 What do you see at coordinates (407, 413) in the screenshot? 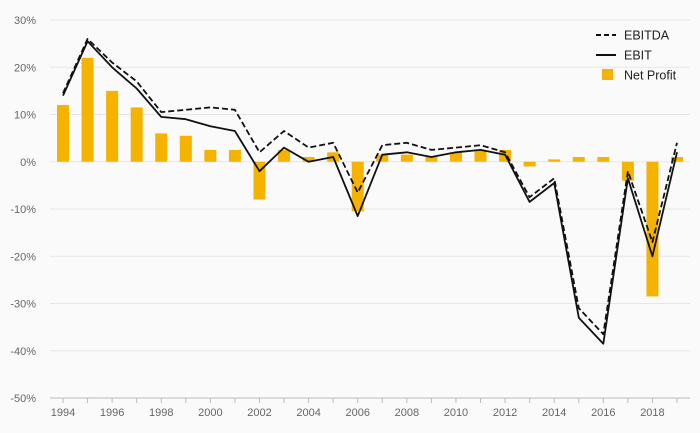
I see `x-tick-label: 2008` at bounding box center [407, 413].